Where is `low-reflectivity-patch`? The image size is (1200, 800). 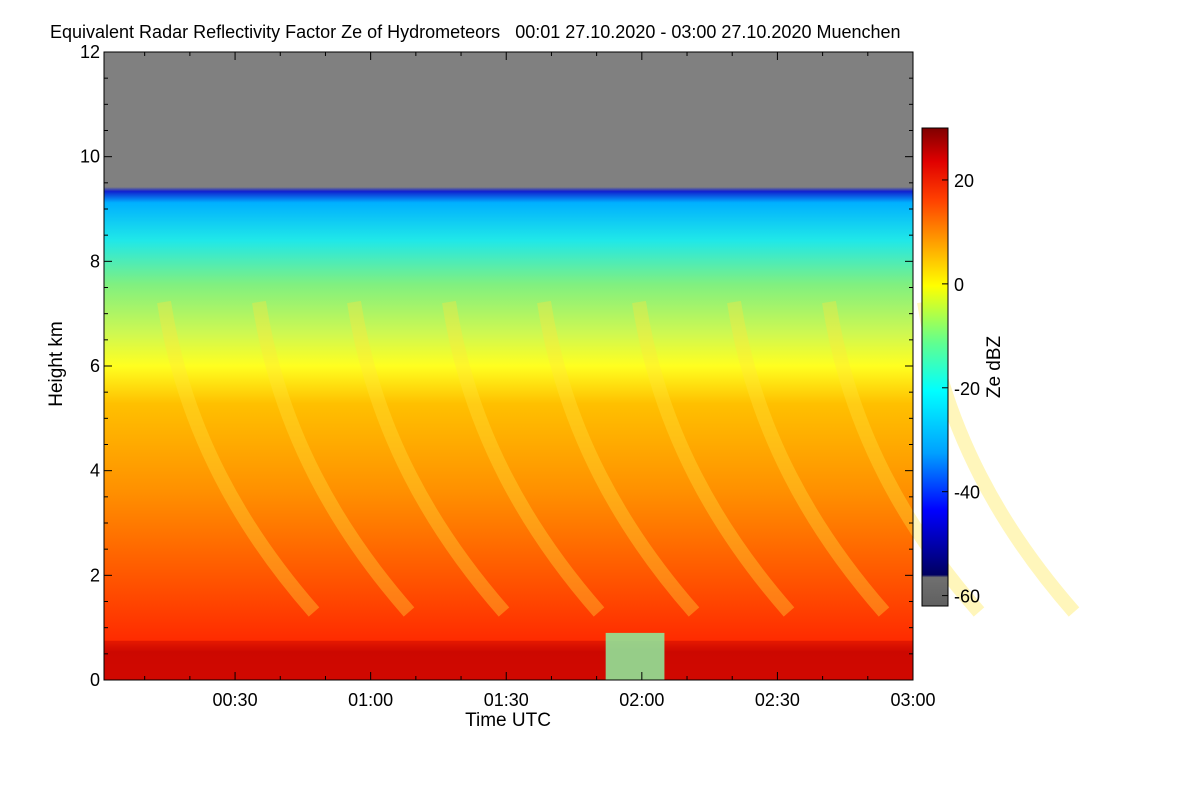
low-reflectivity-patch is located at coordinates (635, 656).